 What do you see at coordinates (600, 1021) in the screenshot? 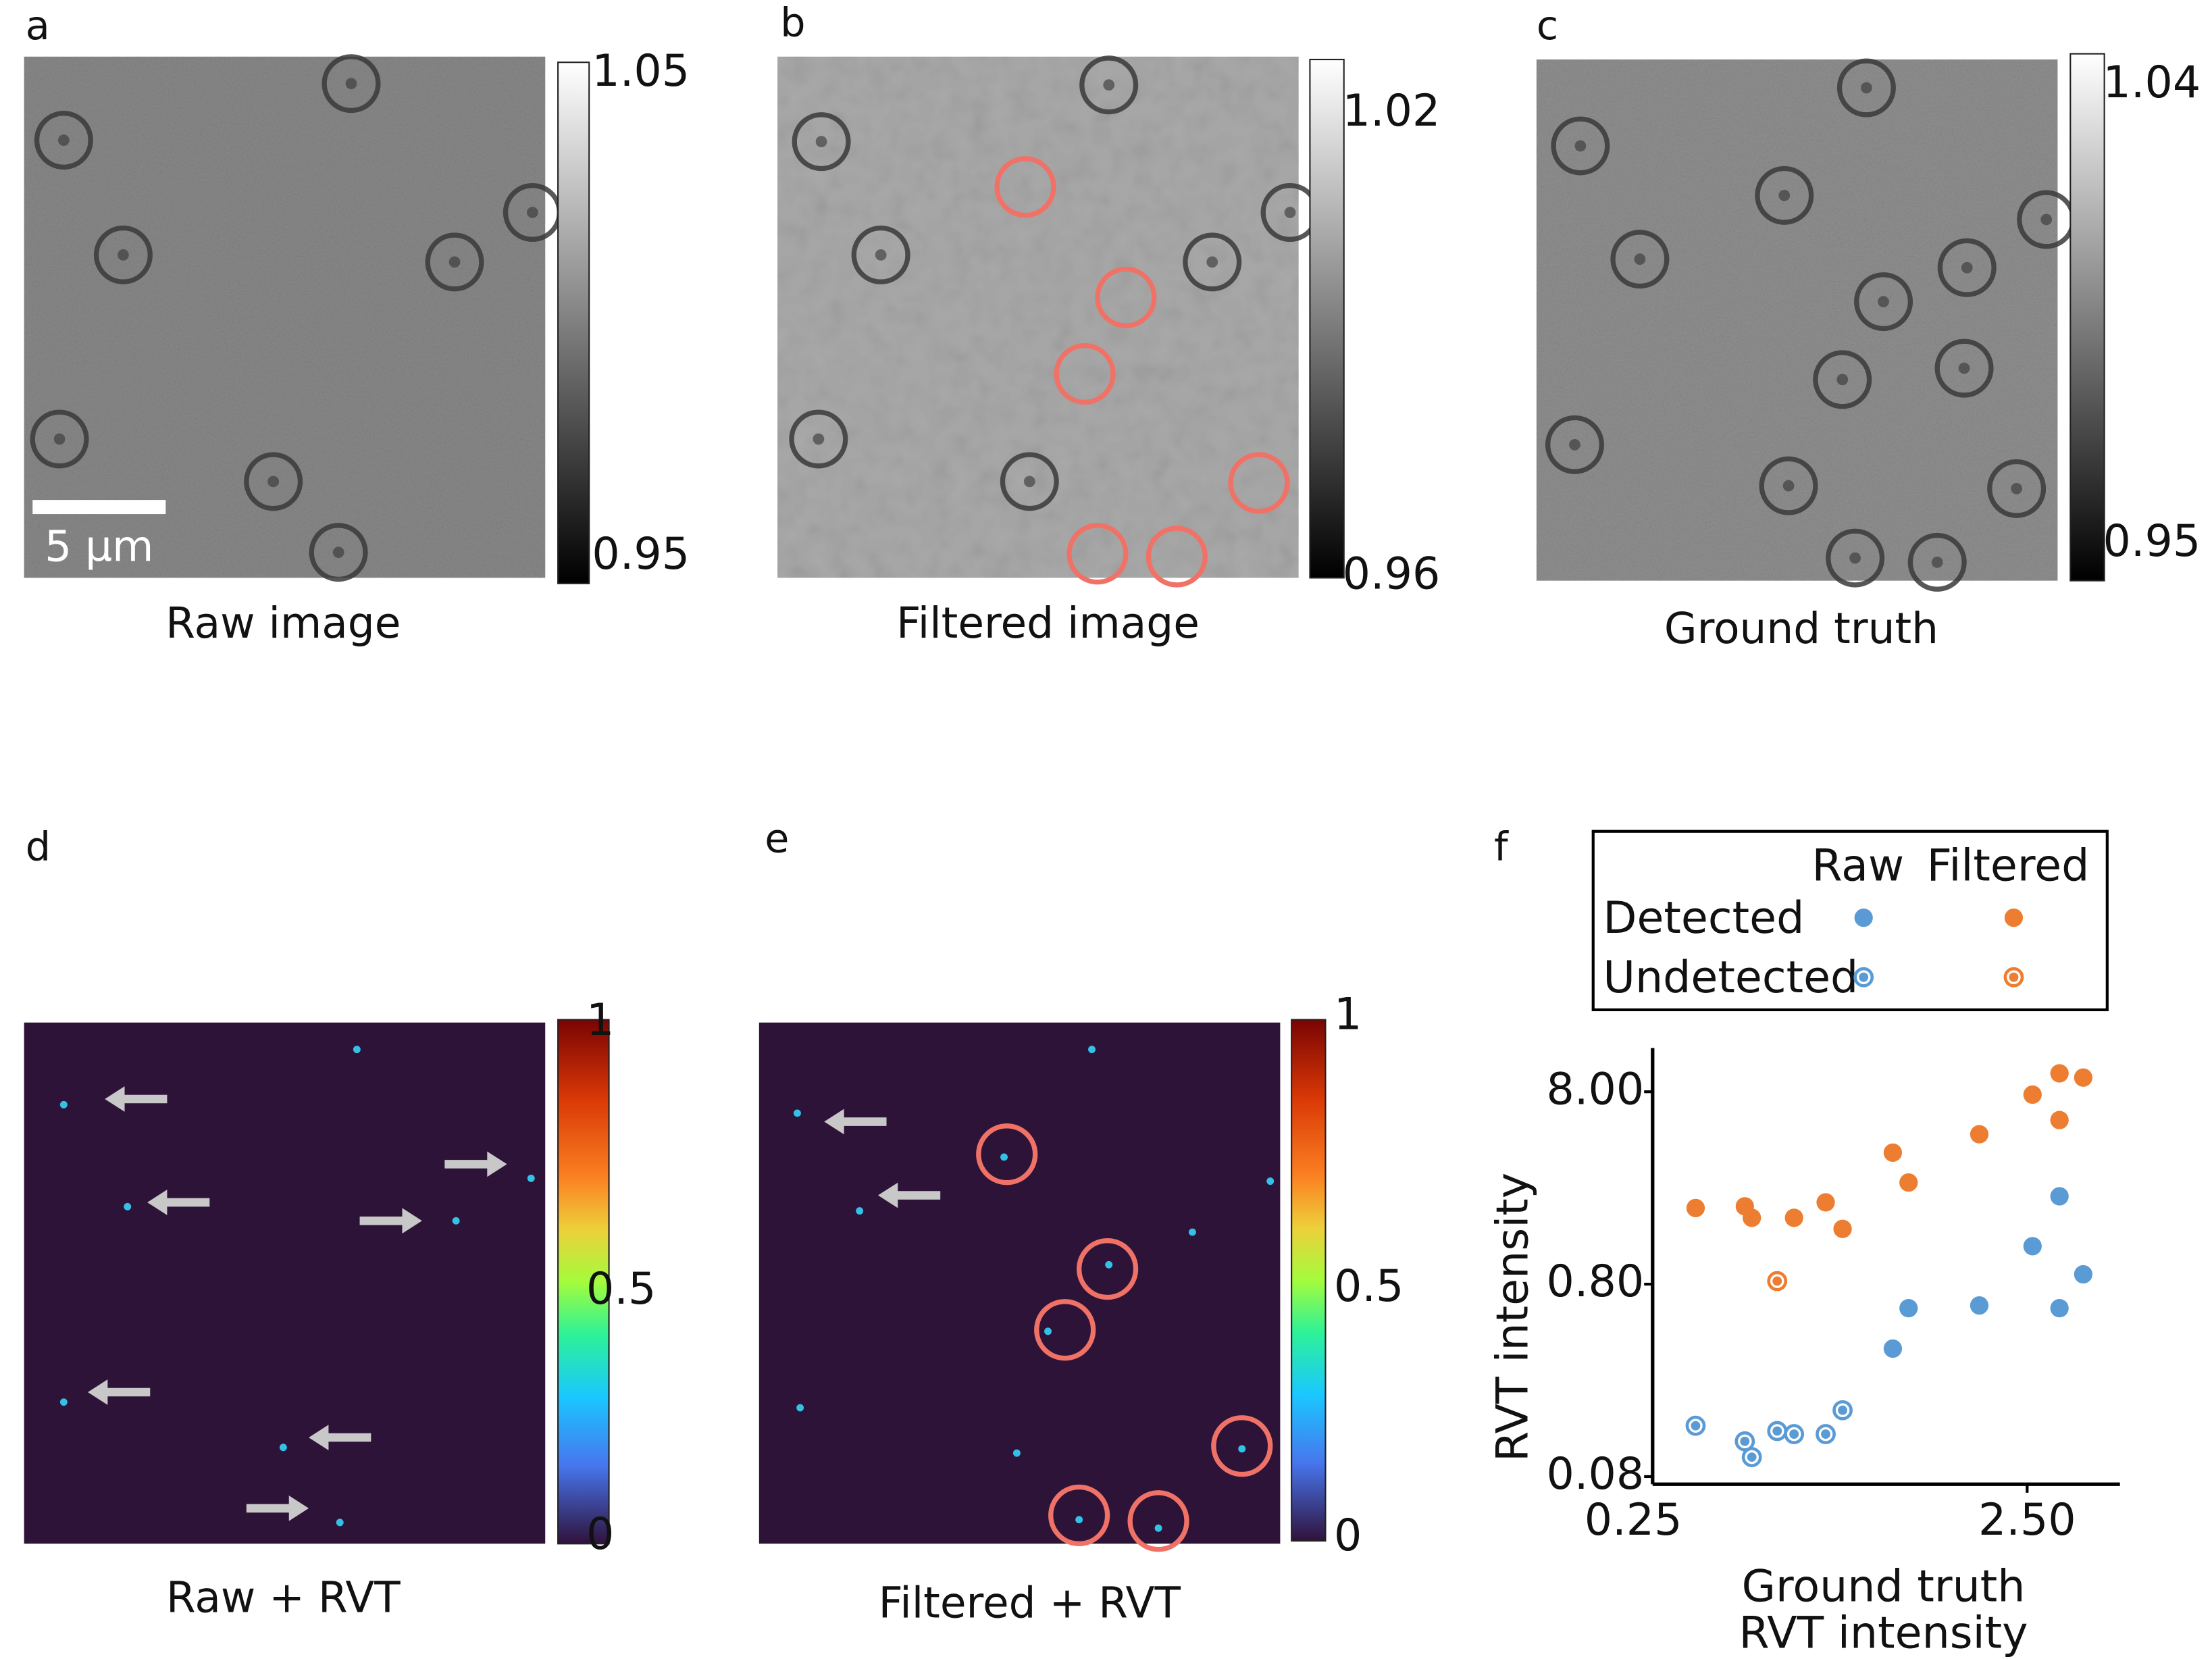
I see `colorbar-label: 1` at bounding box center [600, 1021].